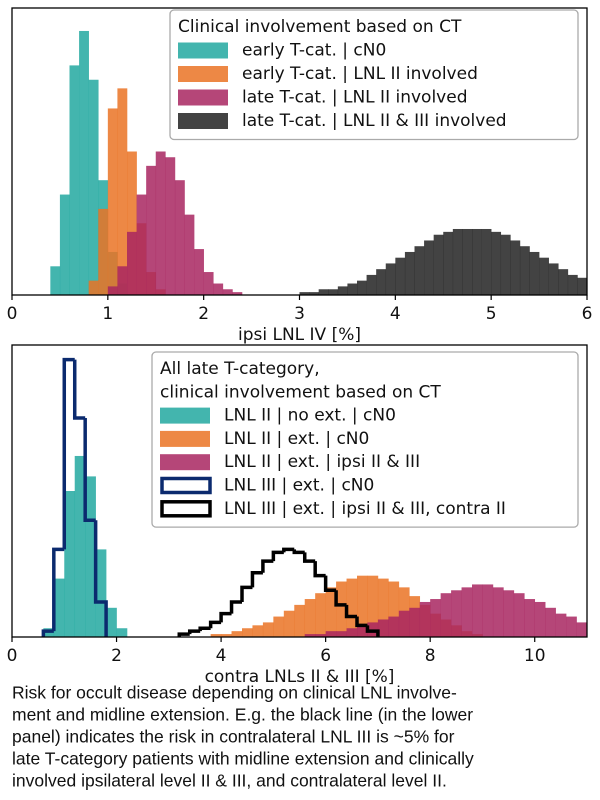 The width and height of the screenshot is (600, 800). I want to click on legend-box, so click(374, 75).